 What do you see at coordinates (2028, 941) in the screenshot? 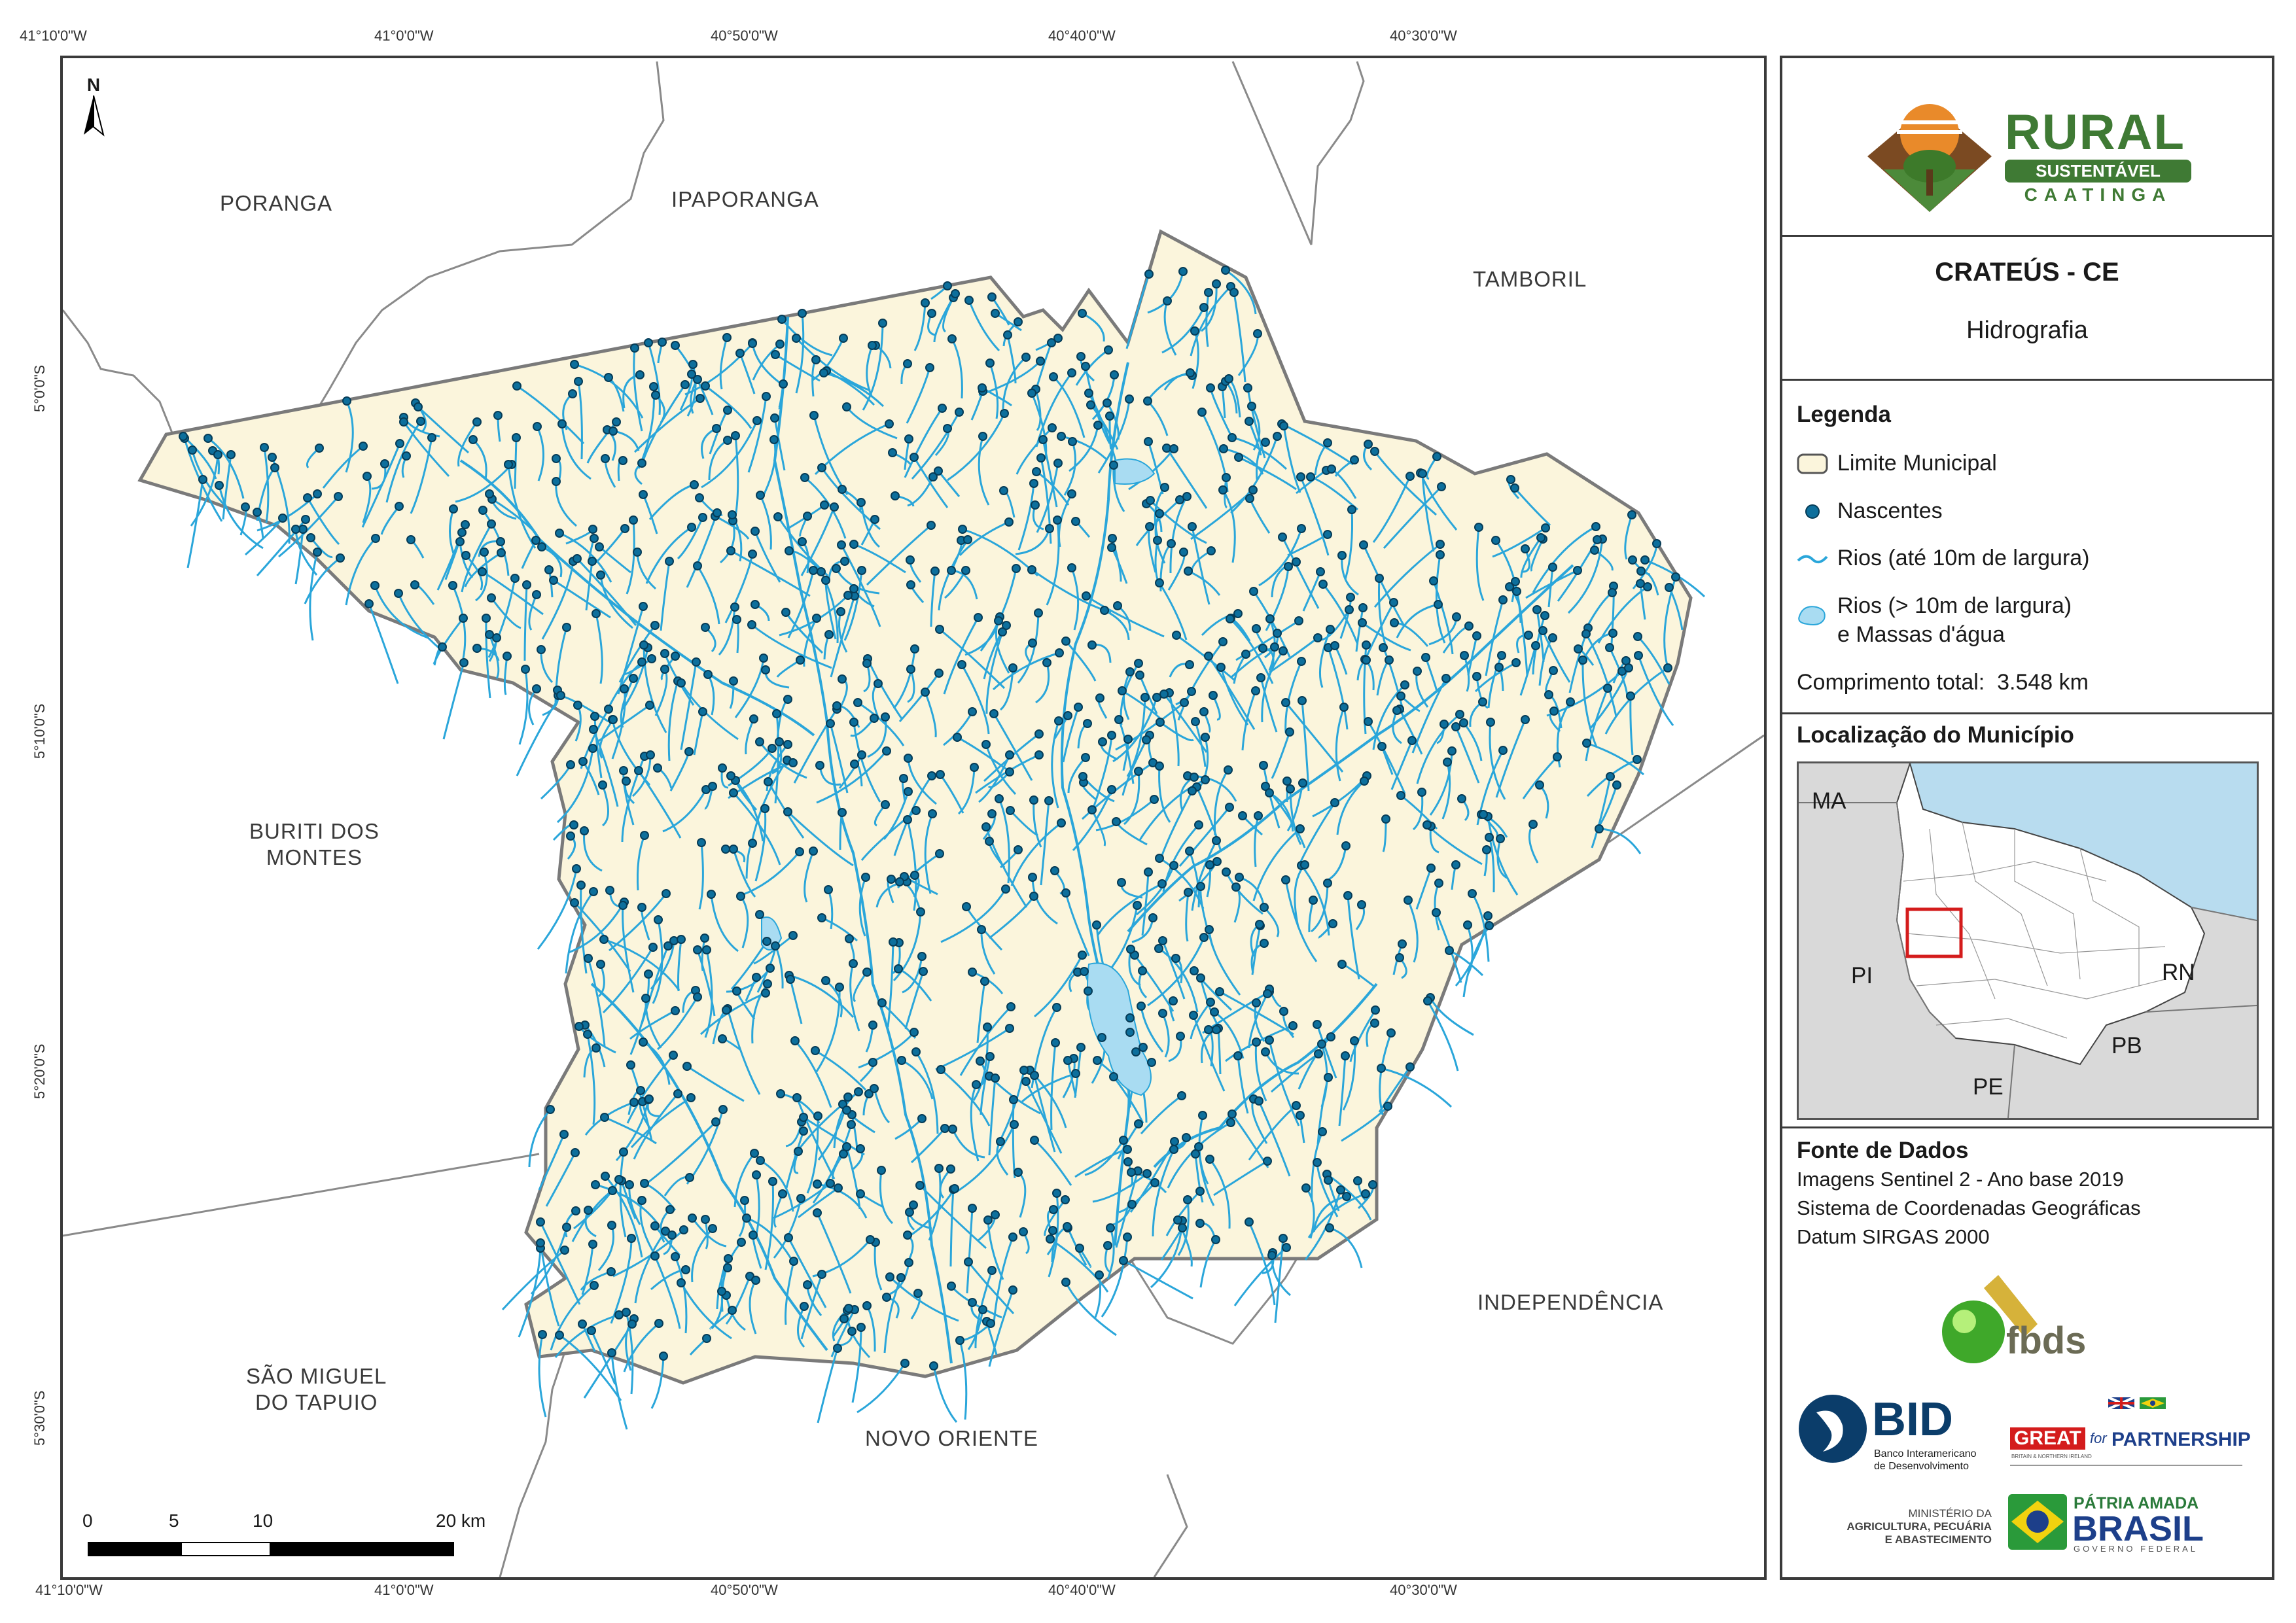
I see `inset-map-canvas` at bounding box center [2028, 941].